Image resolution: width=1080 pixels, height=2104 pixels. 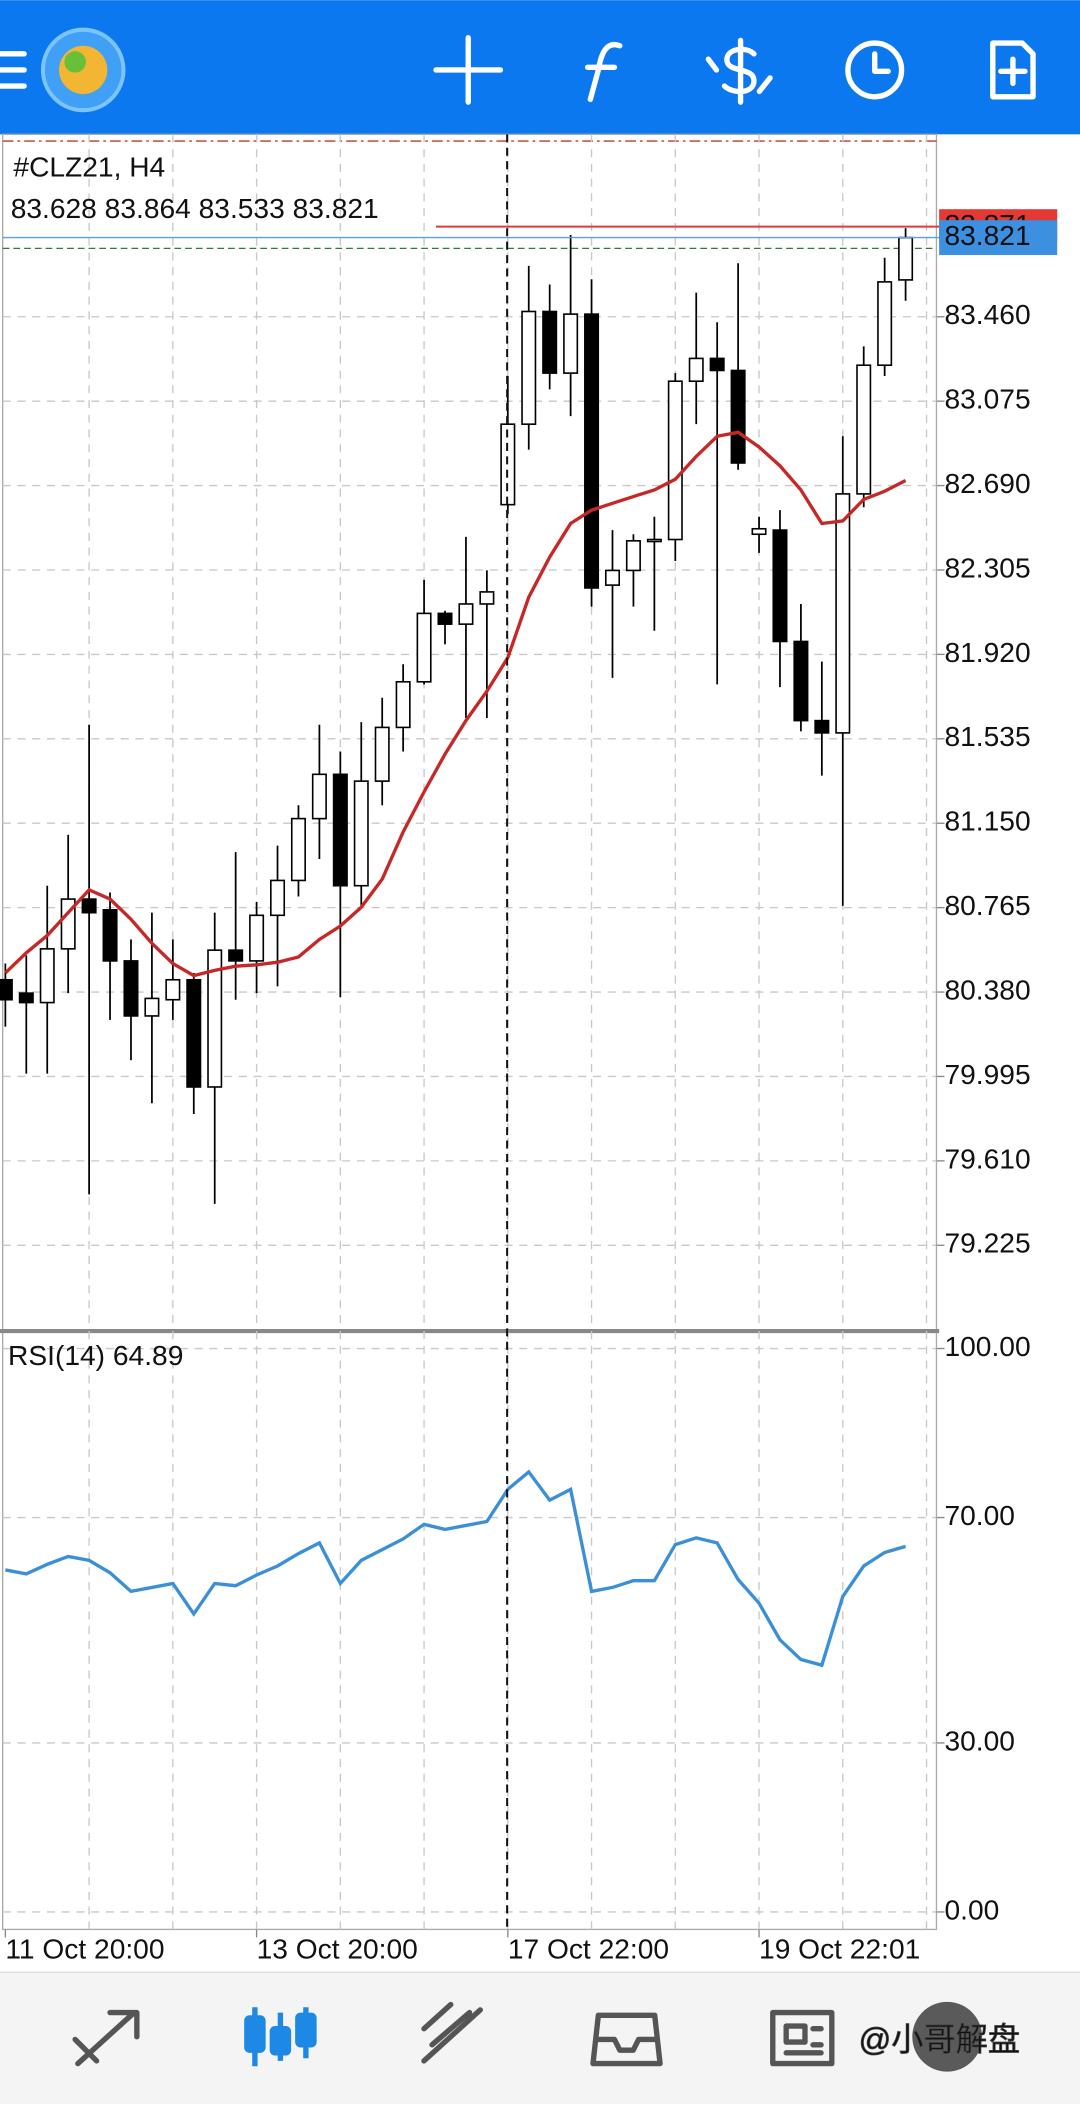 What do you see at coordinates (195, 208) in the screenshot?
I see `ohlc-readout: 83.628 83.864 83.533 83.821` at bounding box center [195, 208].